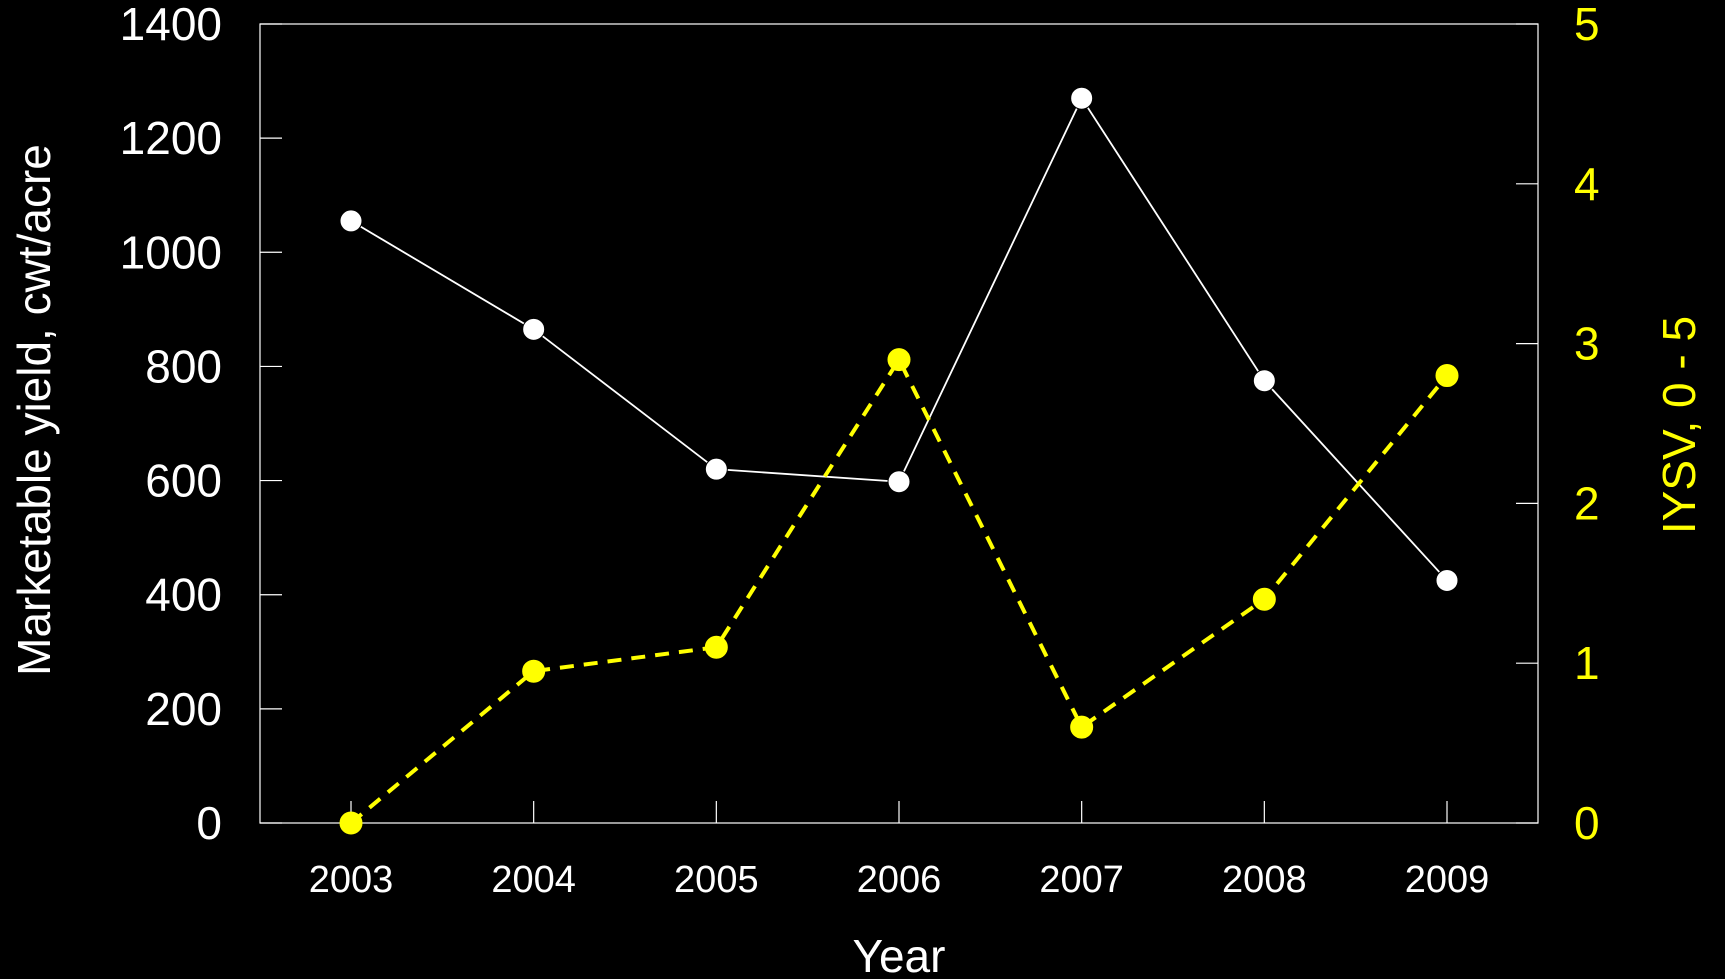 Image resolution: width=1725 pixels, height=979 pixels. I want to click on y-left-tick-label: 600, so click(183, 481).